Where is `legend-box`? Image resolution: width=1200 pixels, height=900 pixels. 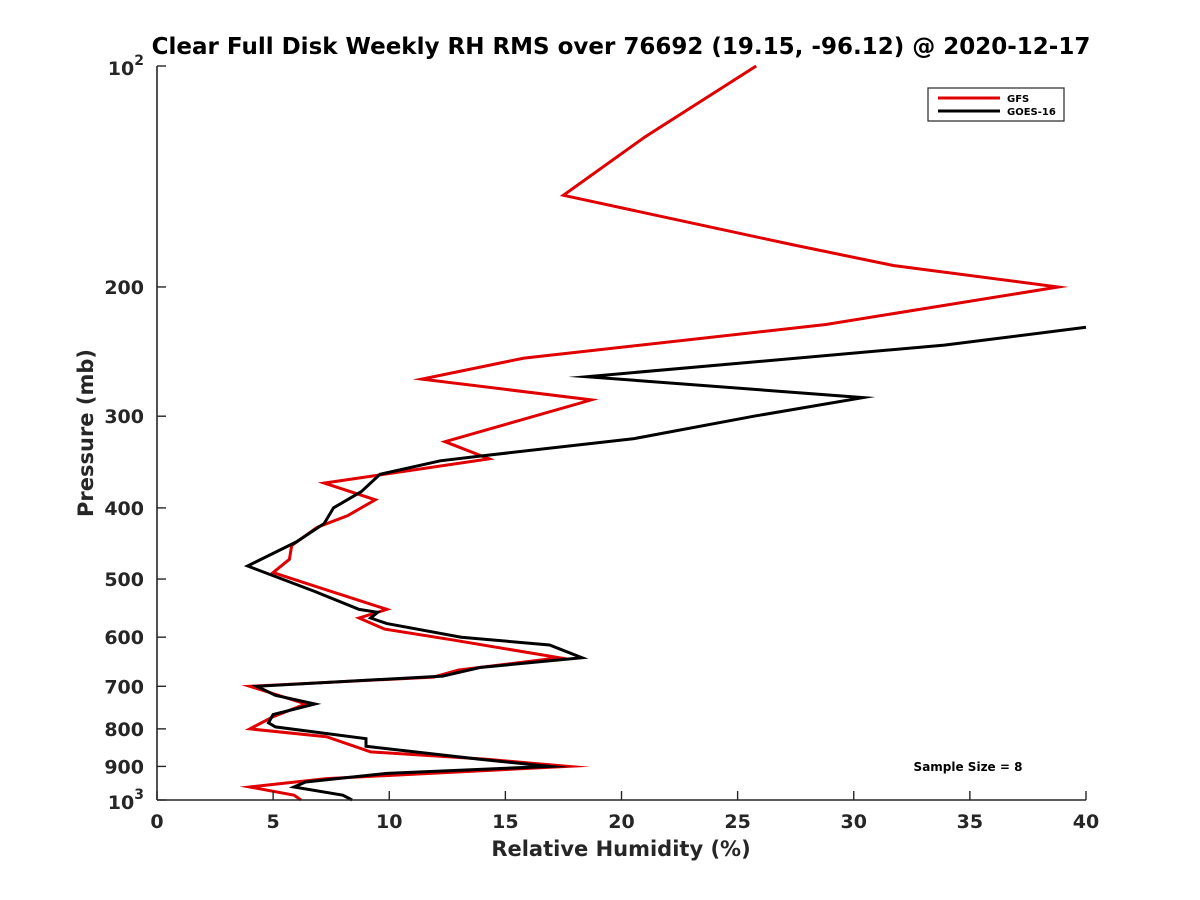
legend-box is located at coordinates (996, 104).